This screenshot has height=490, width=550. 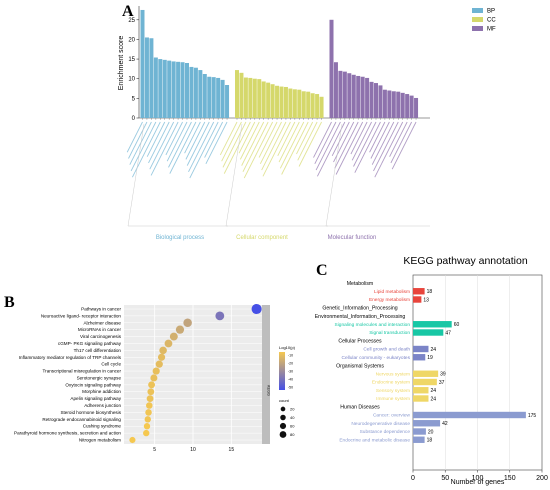 I want to click on size-legend-title: count, so click(x=284, y=400).